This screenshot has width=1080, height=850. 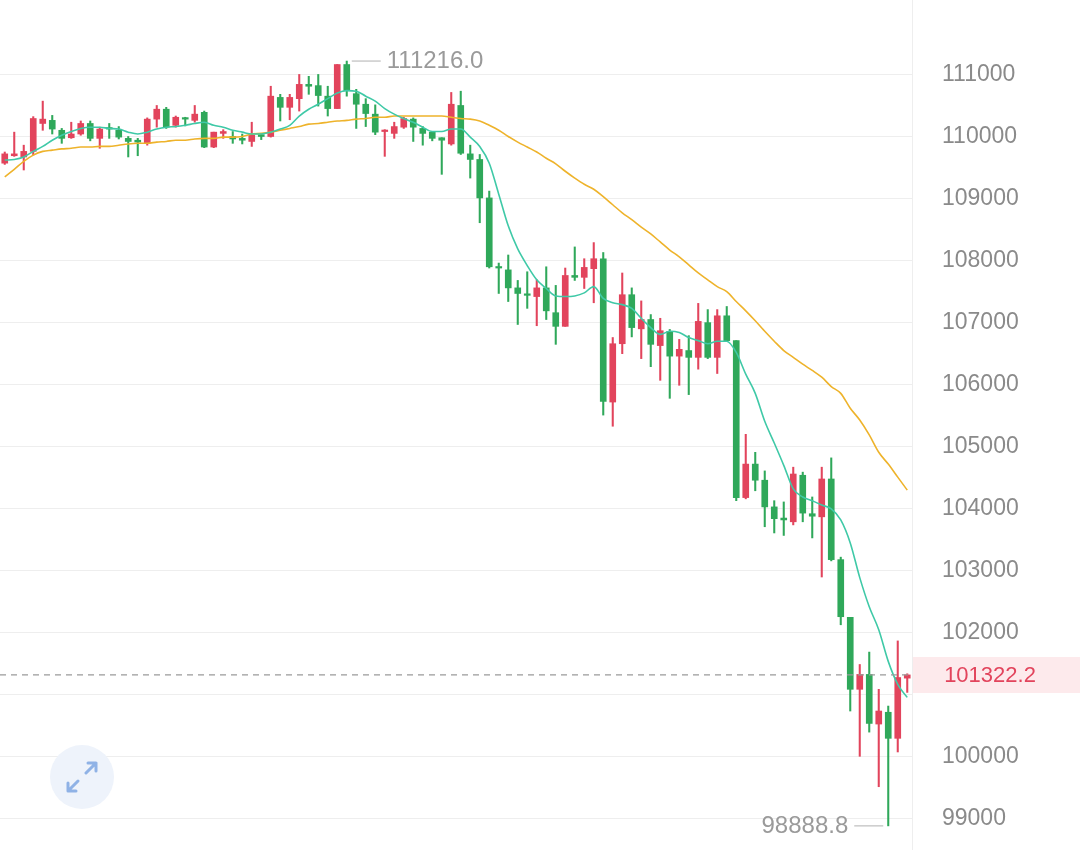 I want to click on y-tick-label: 106000, so click(x=980, y=383).